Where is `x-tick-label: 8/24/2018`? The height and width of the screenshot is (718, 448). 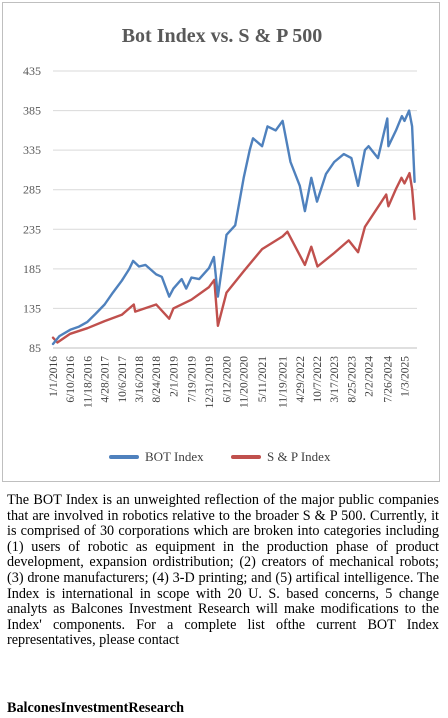 x-tick-label: 8/24/2018 is located at coordinates (157, 379).